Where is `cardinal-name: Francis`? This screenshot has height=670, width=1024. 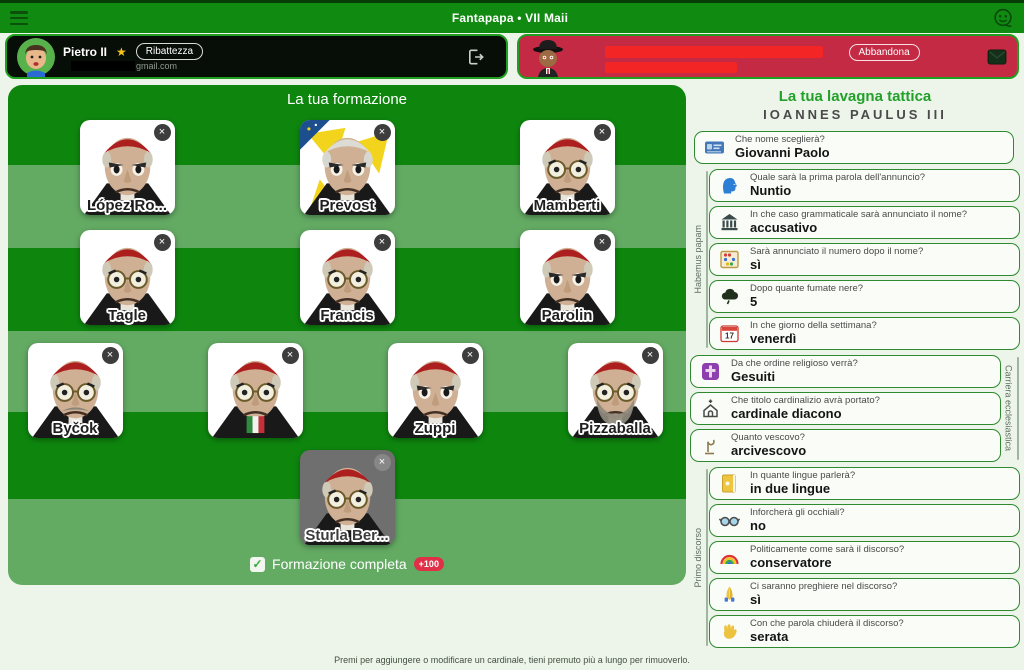 cardinal-name: Francis is located at coordinates (347, 315).